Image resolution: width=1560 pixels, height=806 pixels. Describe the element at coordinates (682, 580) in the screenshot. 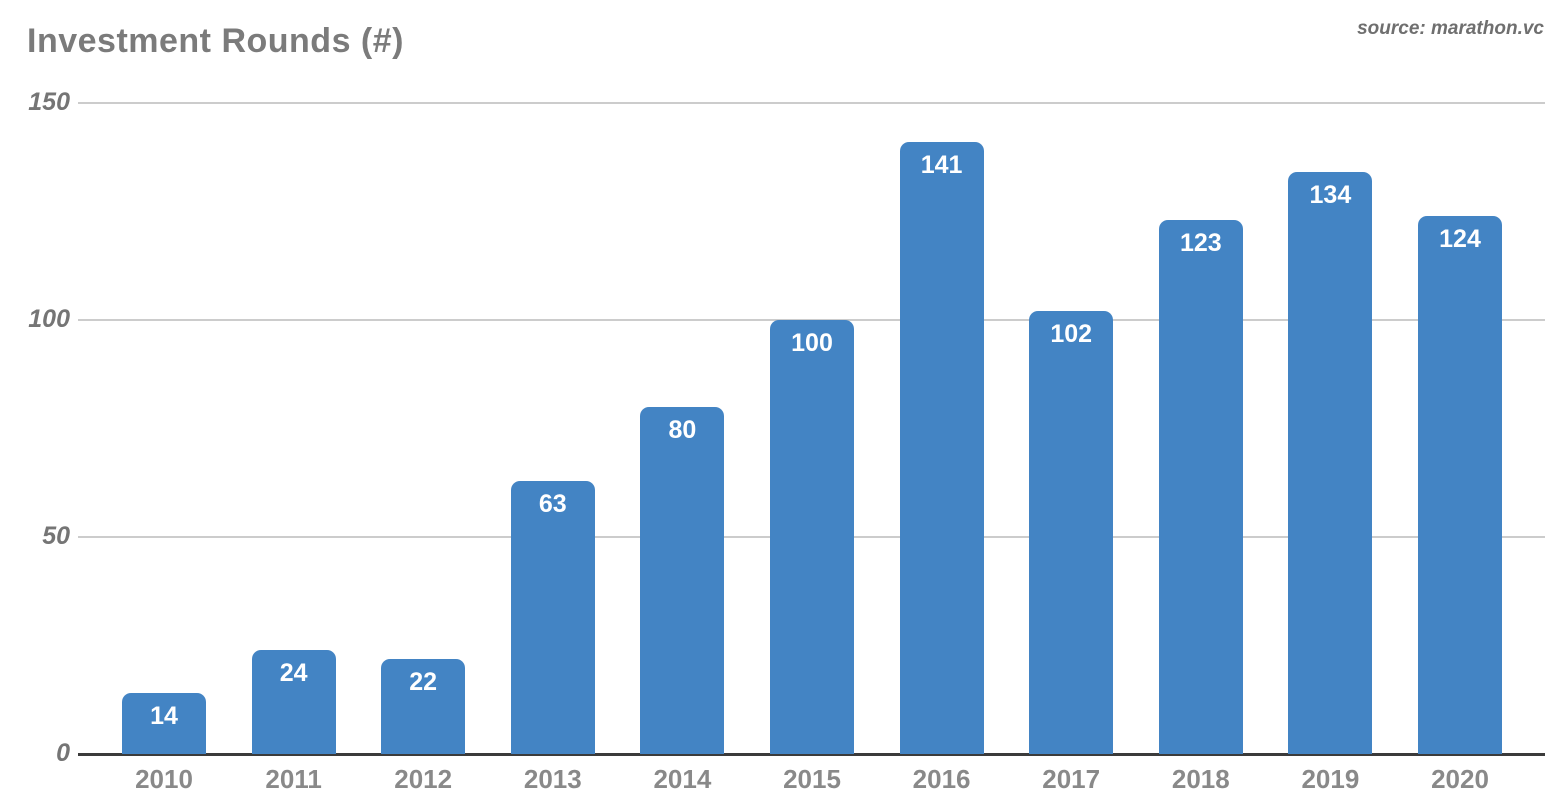

I see `bar-2014: 80` at that location.